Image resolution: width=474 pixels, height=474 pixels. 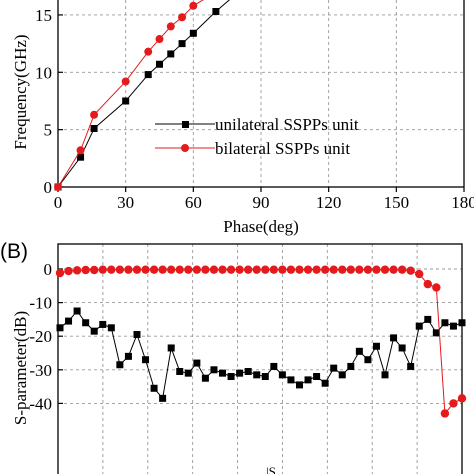 What do you see at coordinates (462, 202) in the screenshot?
I see `panel-a-x-tick-label: 180` at bounding box center [462, 202].